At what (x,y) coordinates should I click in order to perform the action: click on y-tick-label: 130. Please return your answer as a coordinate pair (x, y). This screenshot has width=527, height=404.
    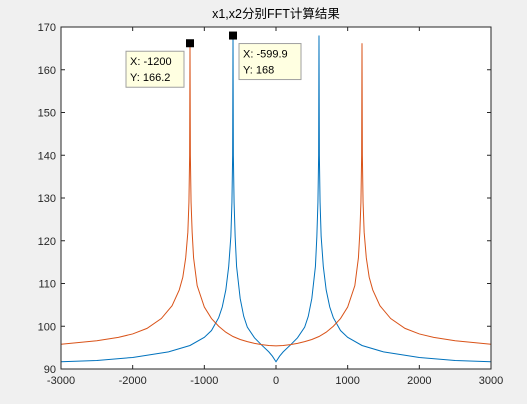
    Looking at the image, I should click on (47, 199).